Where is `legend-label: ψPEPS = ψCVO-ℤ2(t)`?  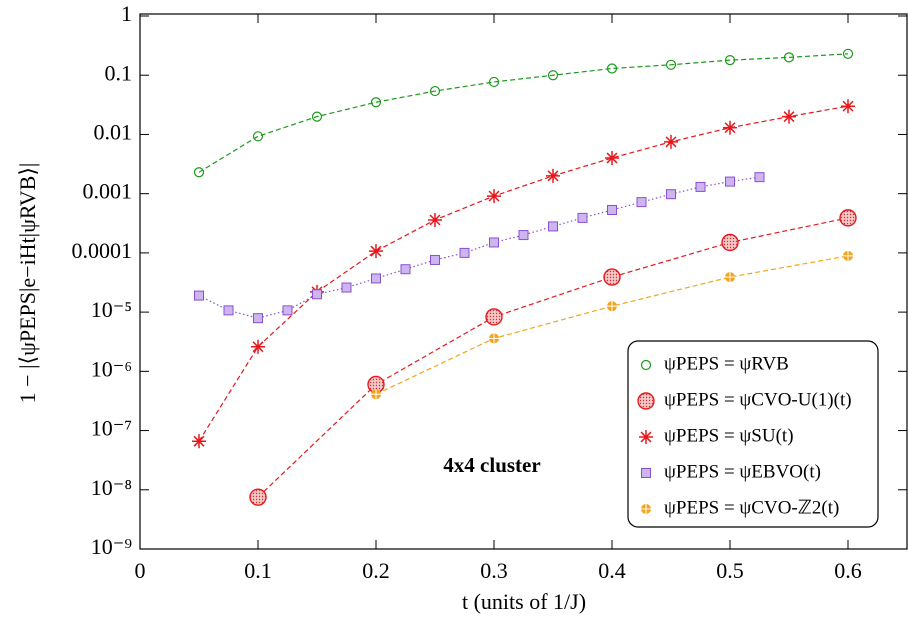 legend-label: ψPEPS = ψCVO-ℤ2(t) is located at coordinates (751, 507).